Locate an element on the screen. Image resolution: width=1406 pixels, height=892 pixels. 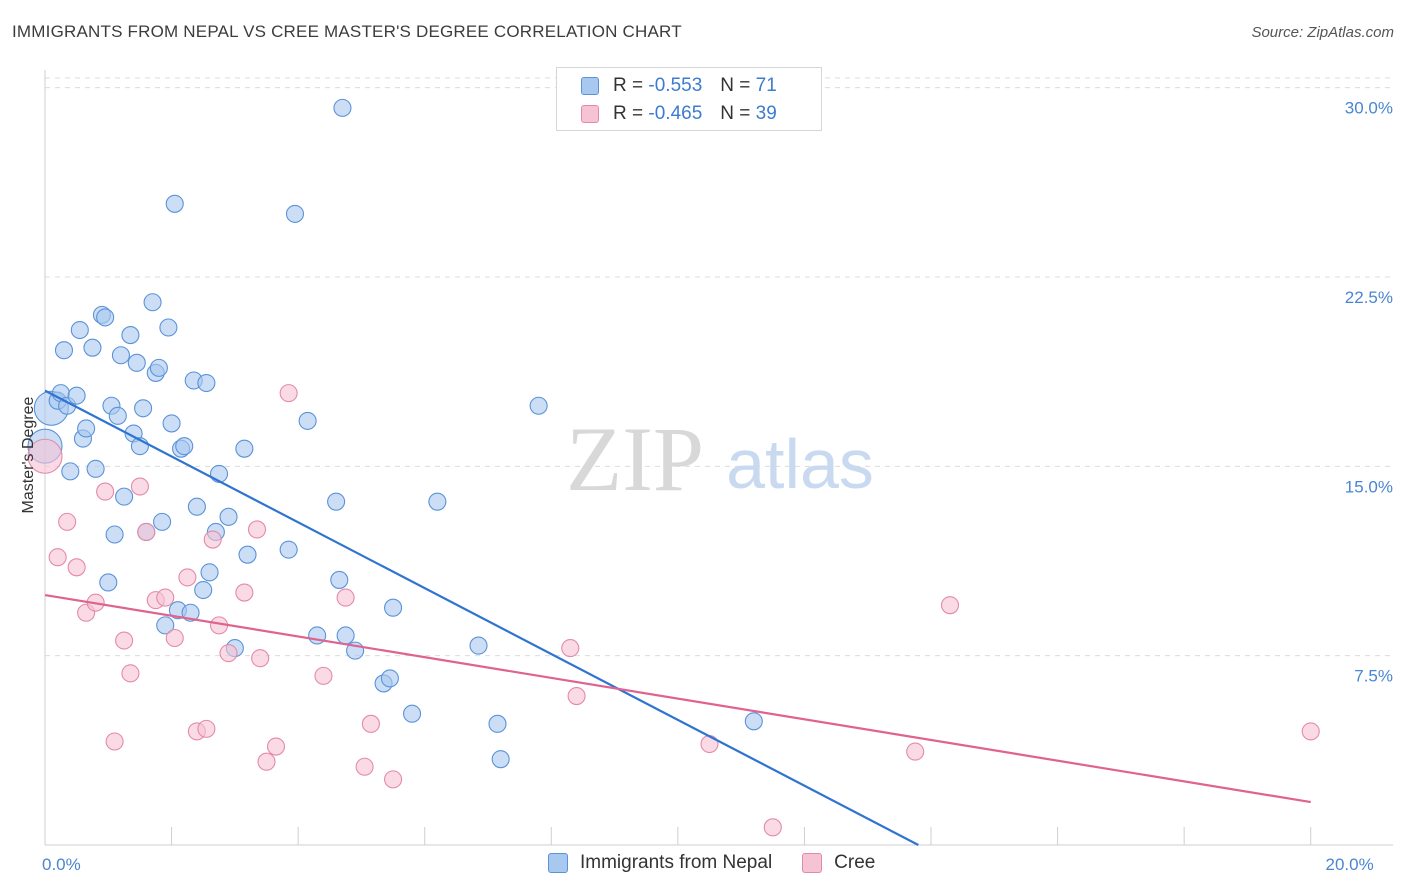
source-credit: Source: ZipAtlas.com is located at coordinates (1322, 32).